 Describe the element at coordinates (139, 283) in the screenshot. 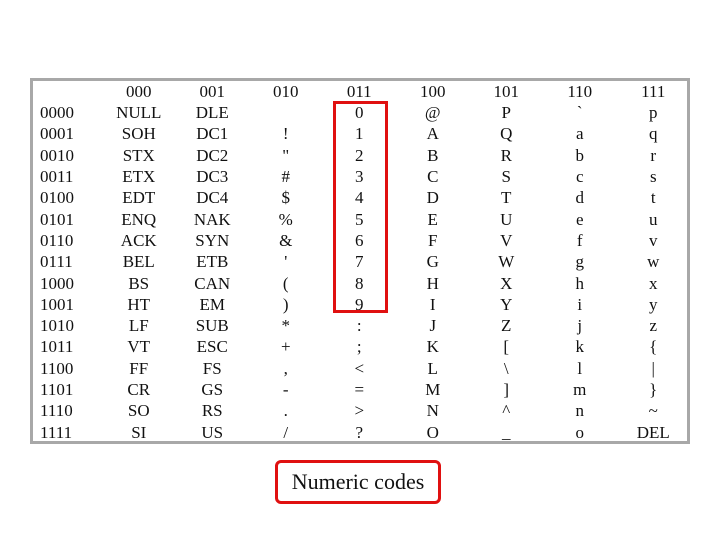

I see `table-cell: BS` at that location.